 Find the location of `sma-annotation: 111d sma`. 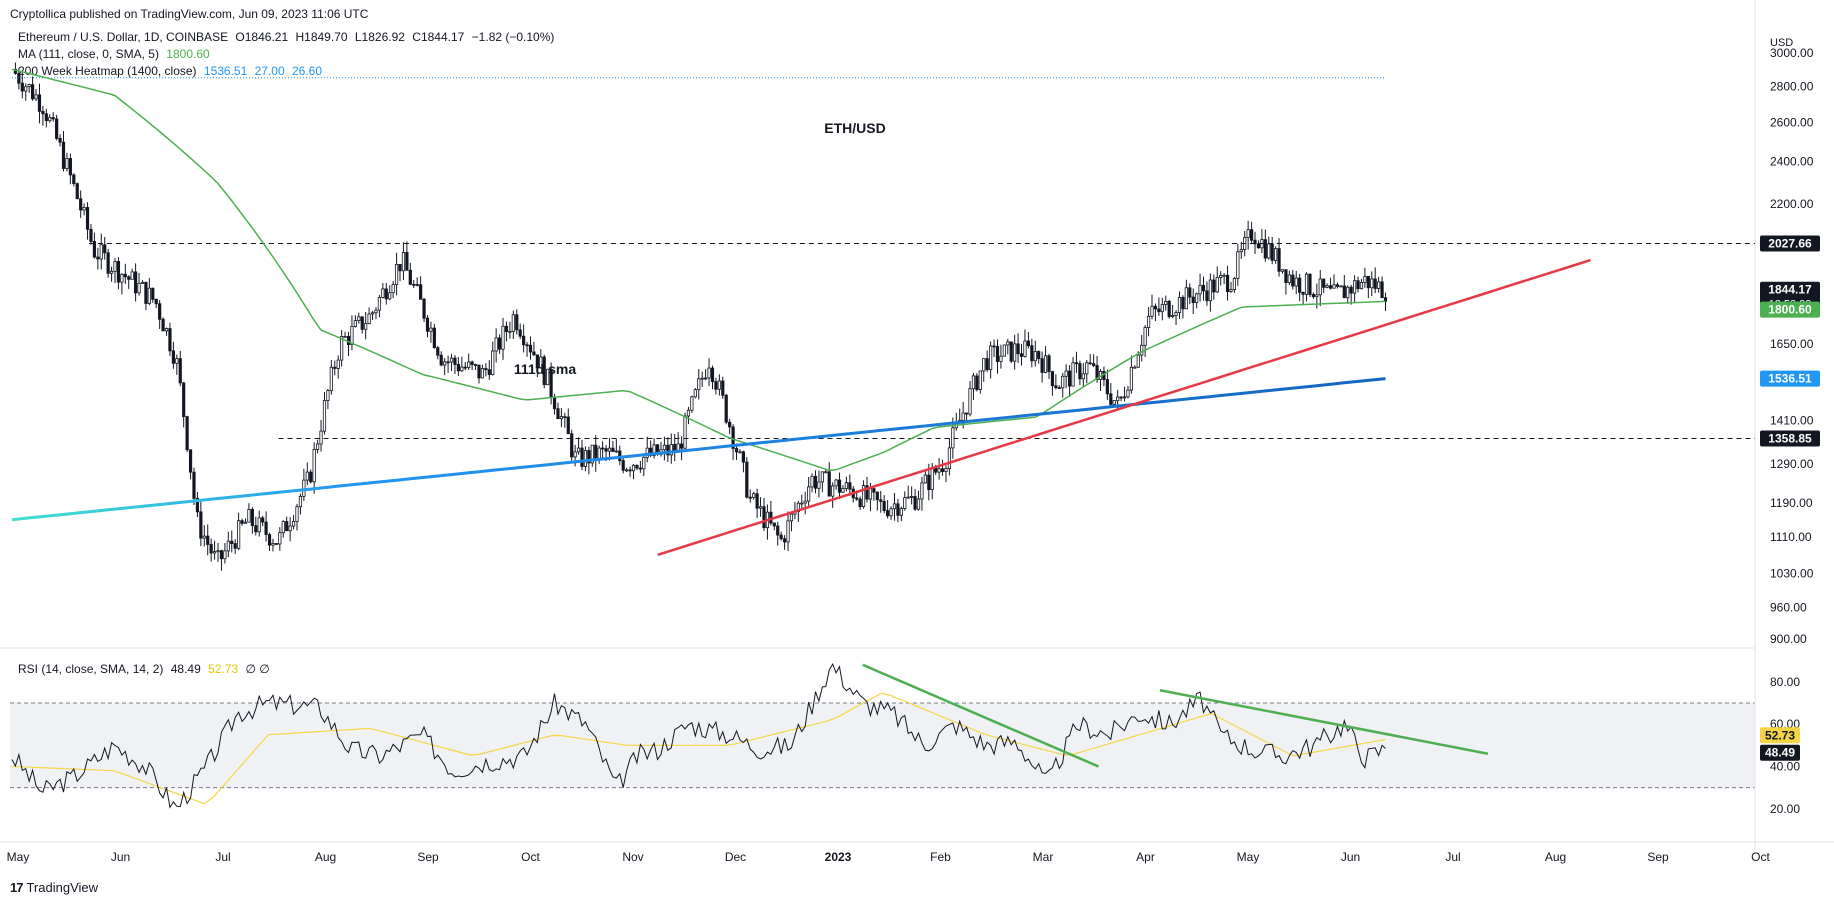

sma-annotation: 111d sma is located at coordinates (545, 369).